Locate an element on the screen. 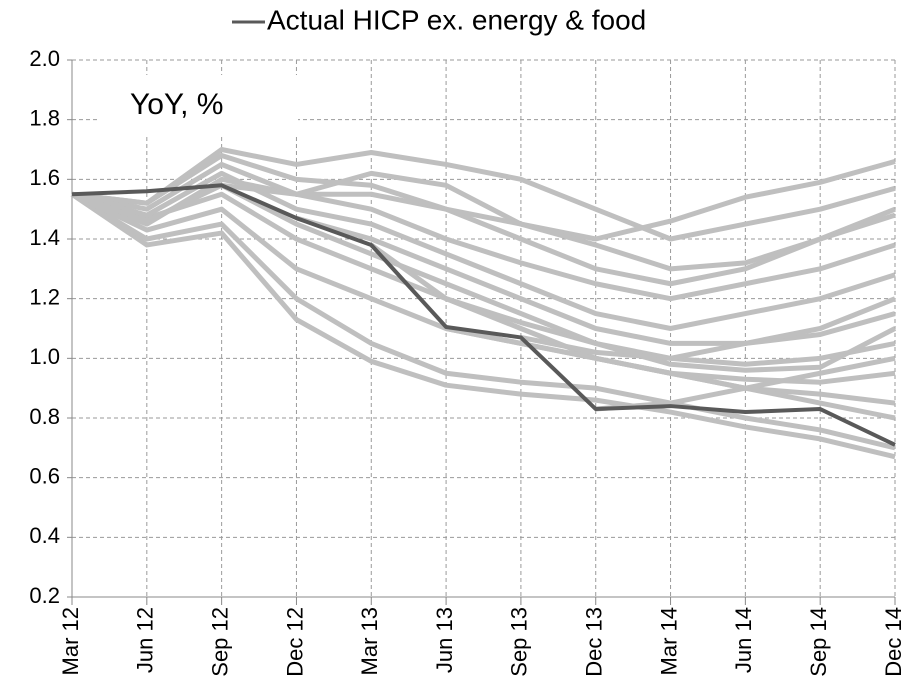 The image size is (910, 696). x-tick-label: Mar 14 is located at coordinates (668, 641).